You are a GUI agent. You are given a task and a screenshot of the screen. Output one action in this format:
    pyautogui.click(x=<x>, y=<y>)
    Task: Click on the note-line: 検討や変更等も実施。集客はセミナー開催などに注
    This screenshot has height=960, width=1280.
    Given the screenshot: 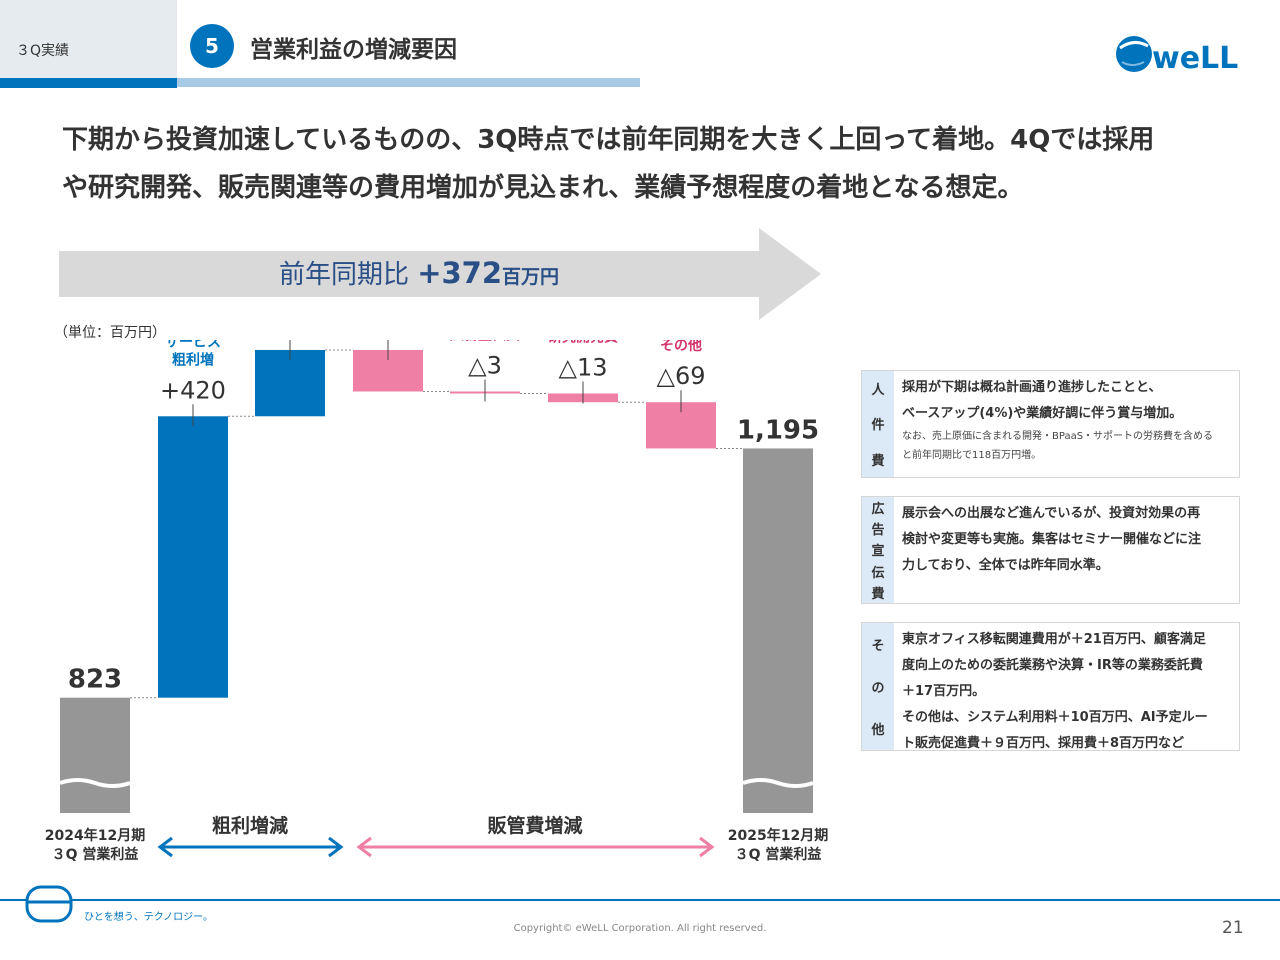 What is the action you would take?
    pyautogui.click(x=1052, y=539)
    